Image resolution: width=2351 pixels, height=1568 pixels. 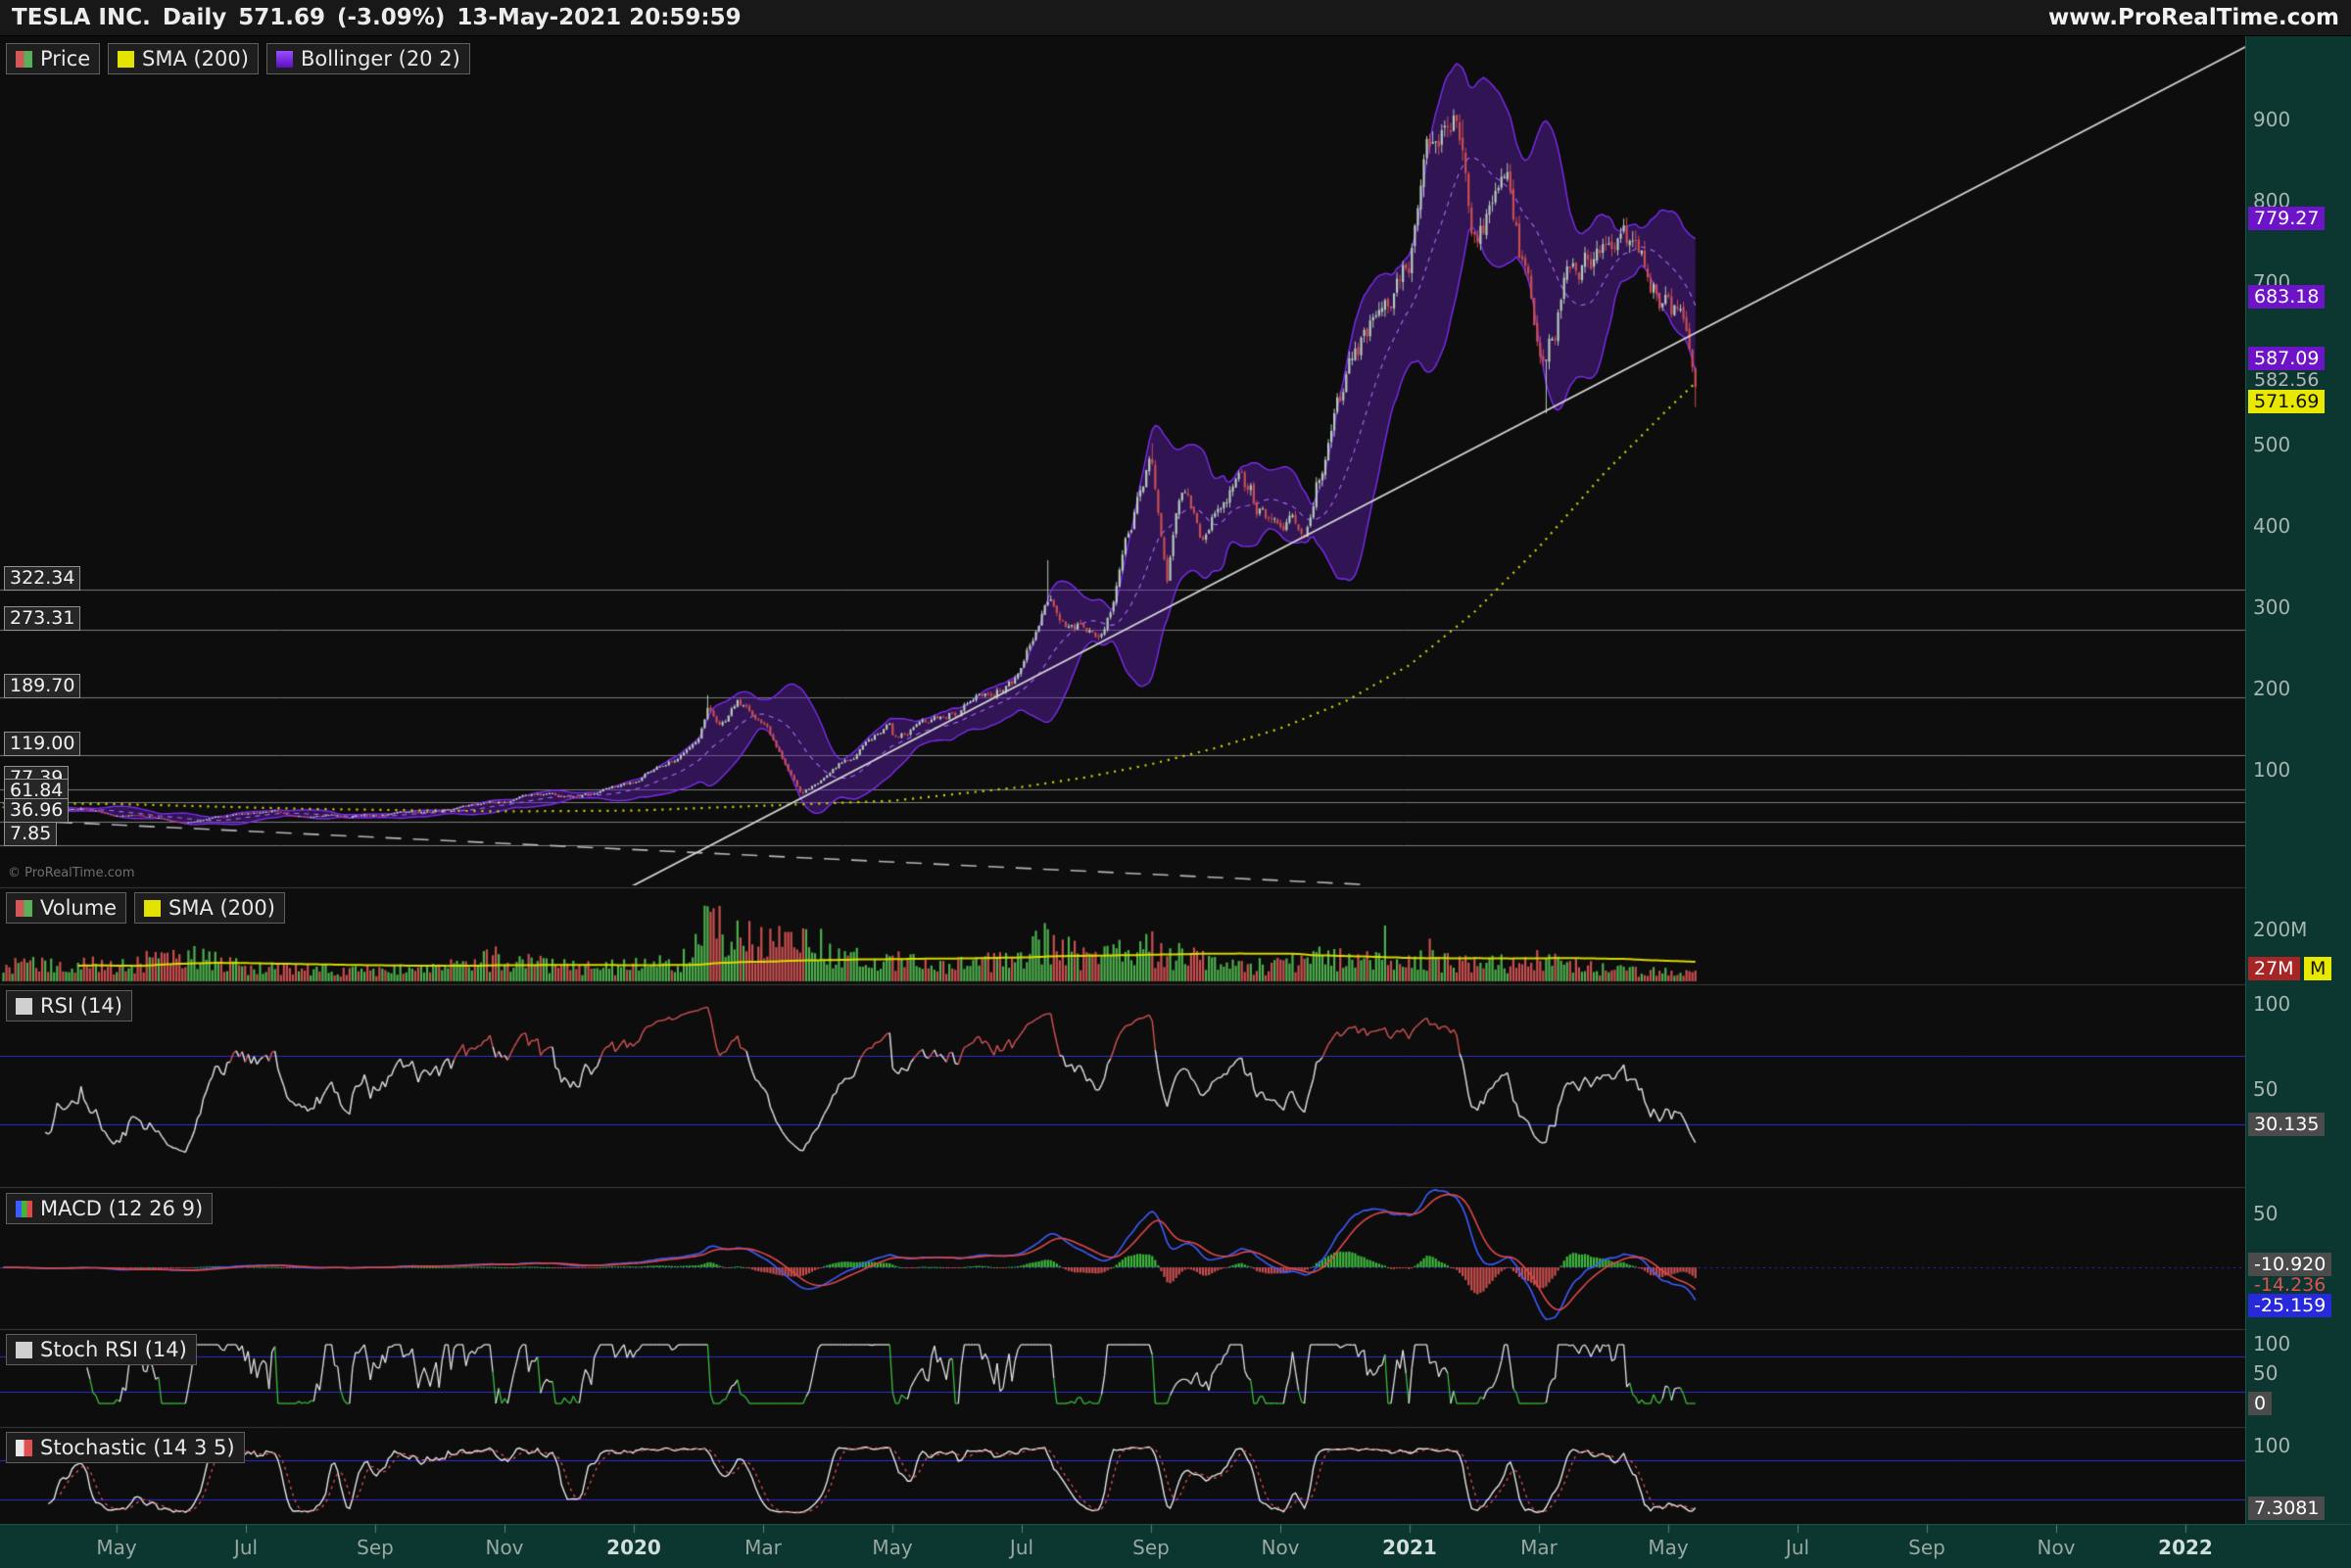 I want to click on legend-label: MACD (12 26 9), so click(x=122, y=1208).